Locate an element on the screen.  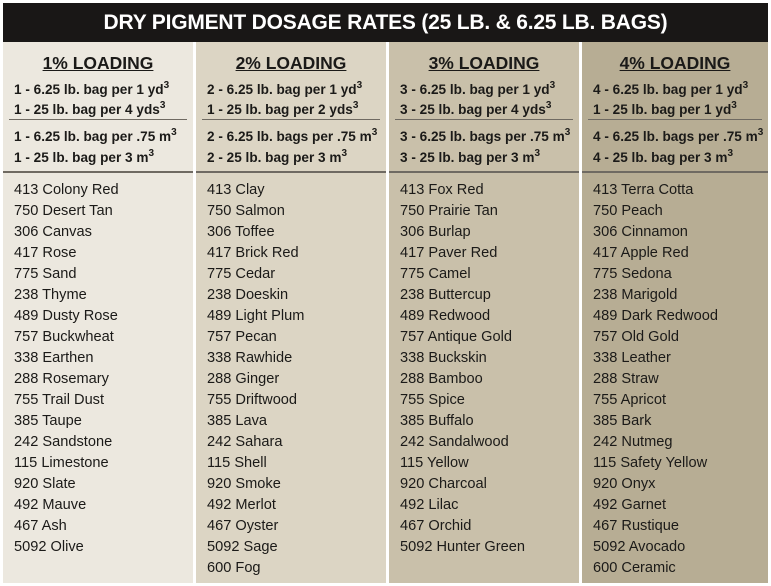
loading-title: 4% LOADING is located at coordinates (675, 63).